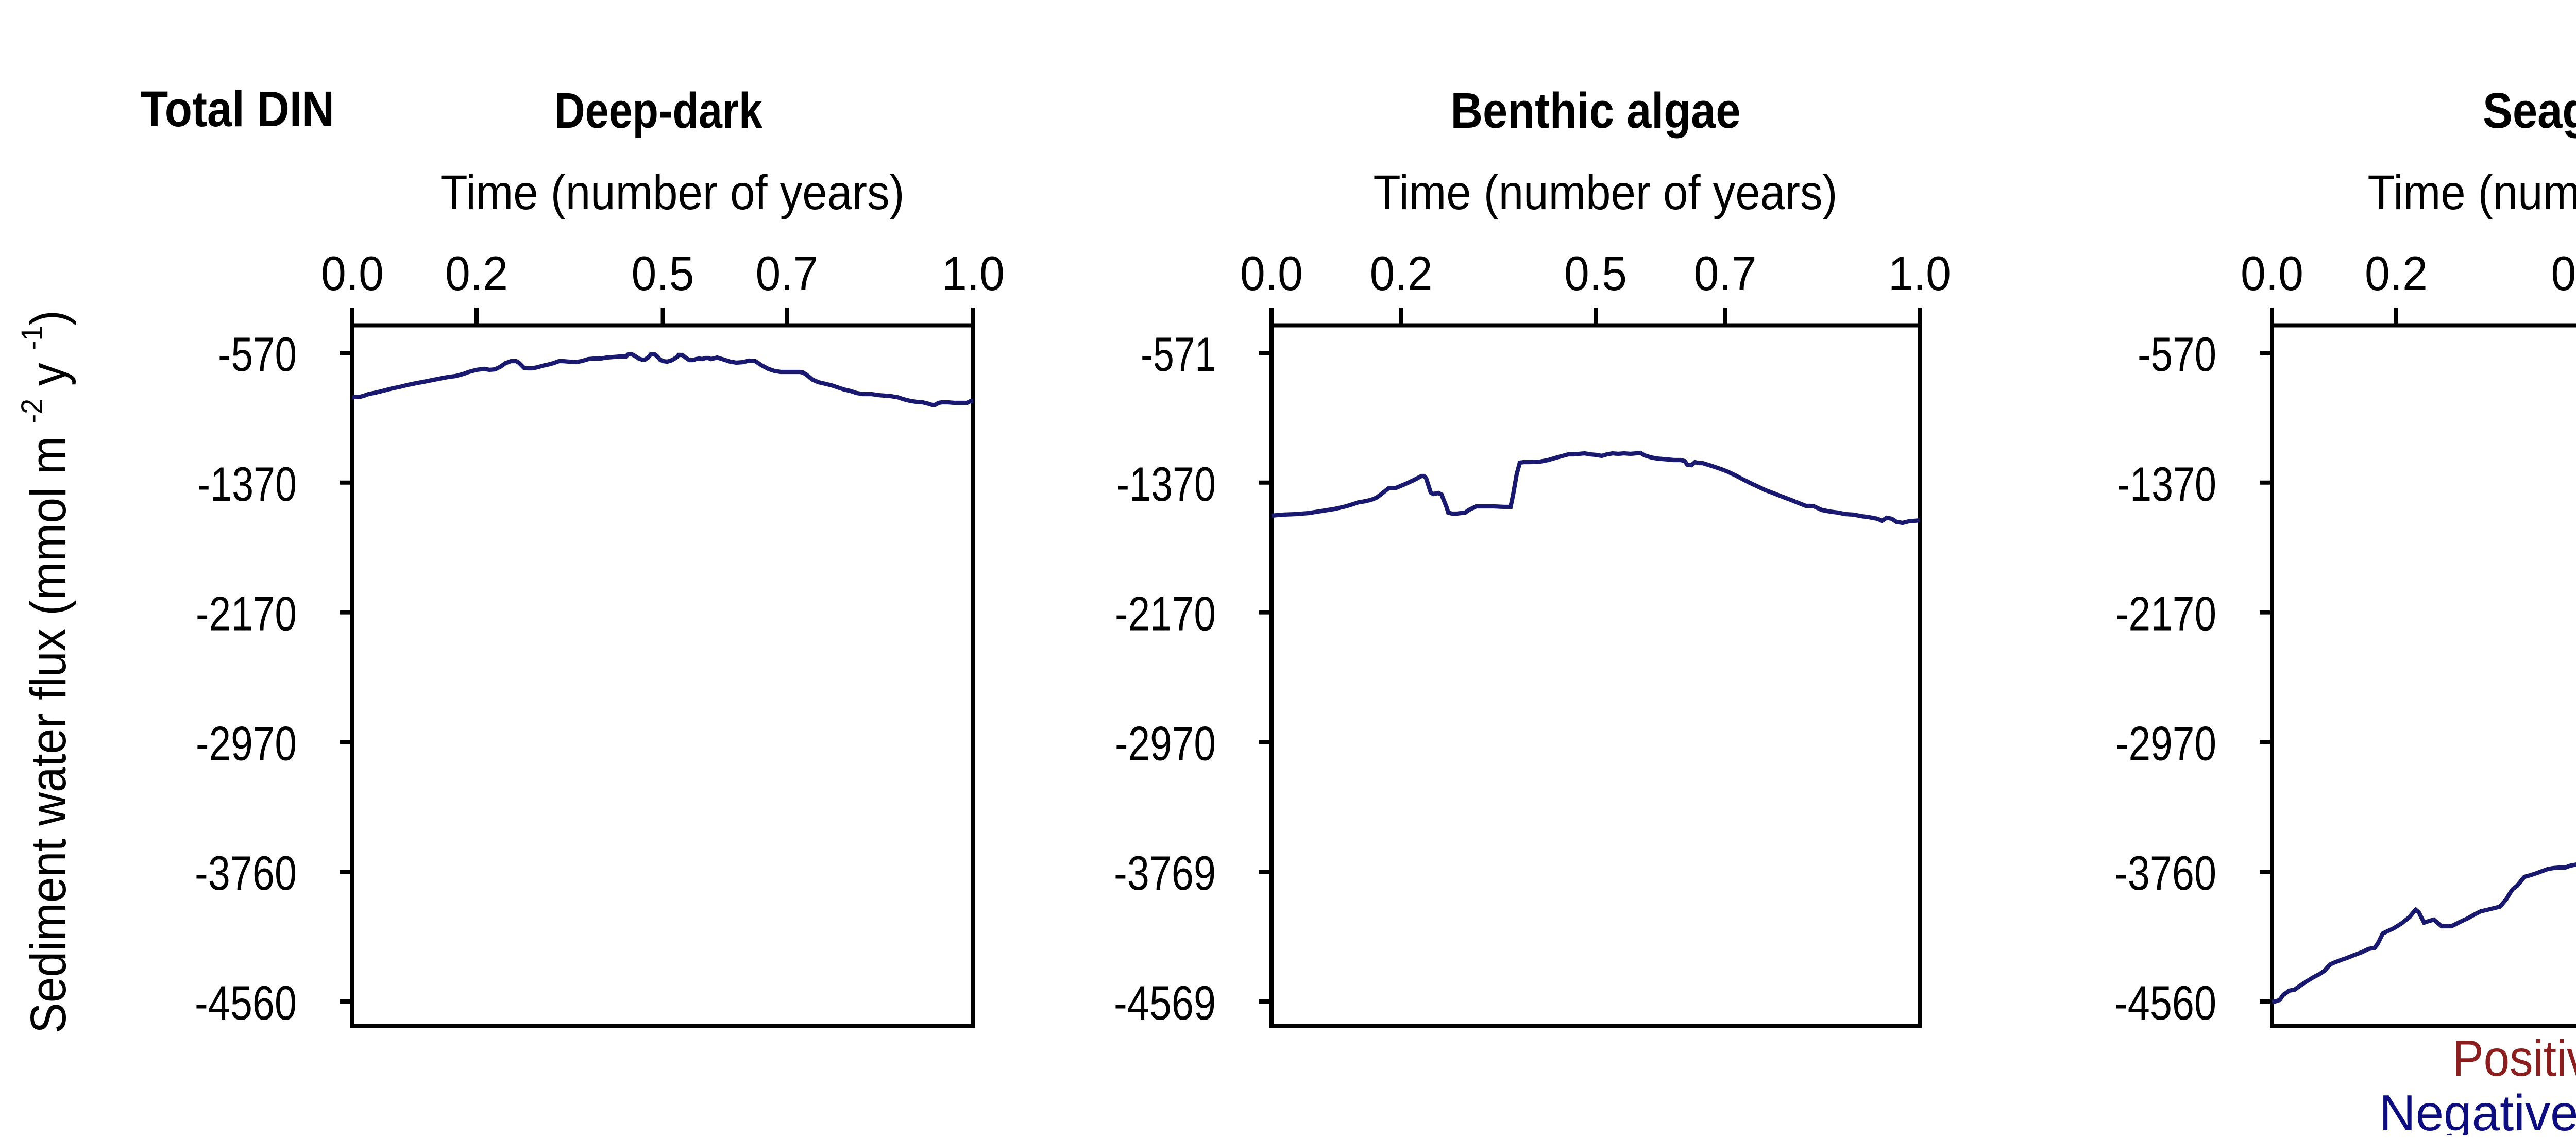  Describe the element at coordinates (1596, 110) in the screenshot. I see `svg-text: Benthic algae` at that location.